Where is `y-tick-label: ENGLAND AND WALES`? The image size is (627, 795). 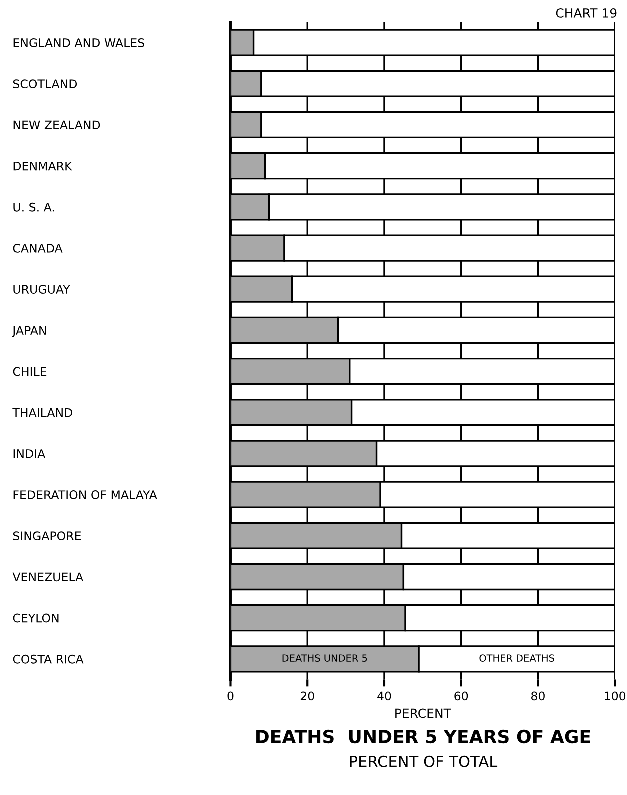 y-tick-label: ENGLAND AND WALES is located at coordinates (79, 43).